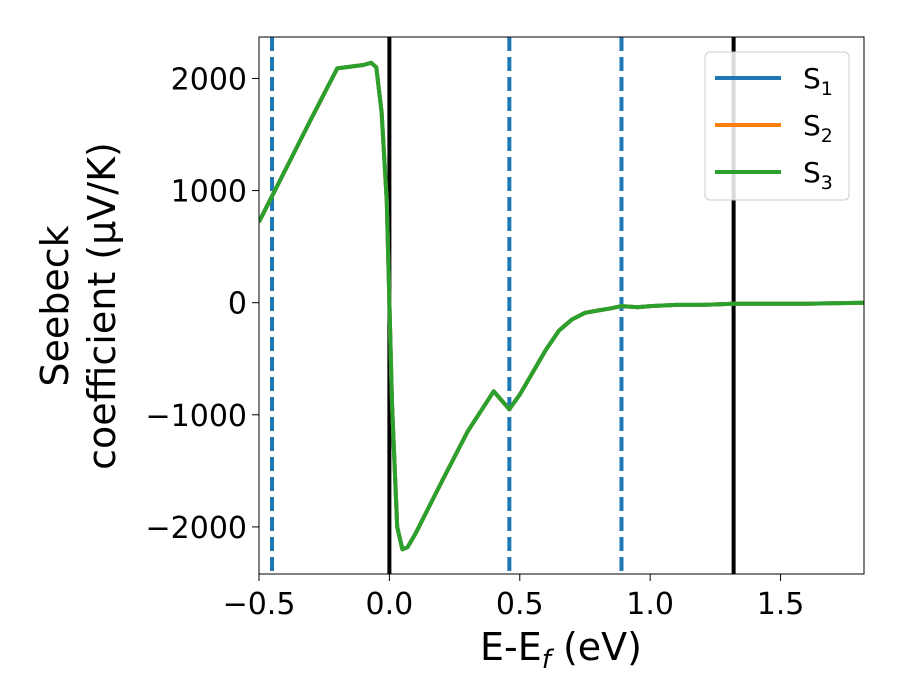 The width and height of the screenshot is (900, 700). I want to click on y-tick-label: 2000, so click(209, 79).